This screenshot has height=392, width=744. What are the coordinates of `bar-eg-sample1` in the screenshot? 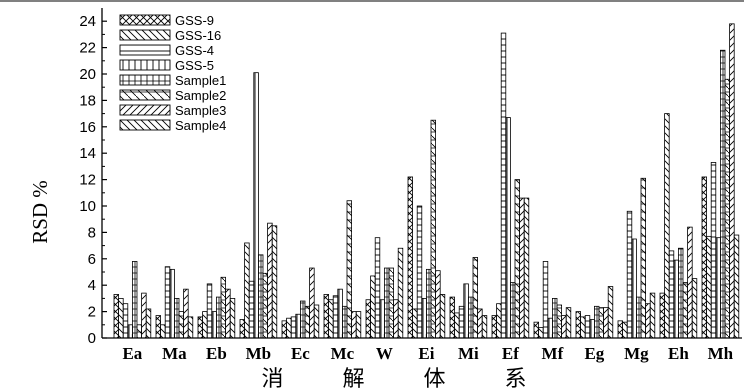 It's located at (597, 322).